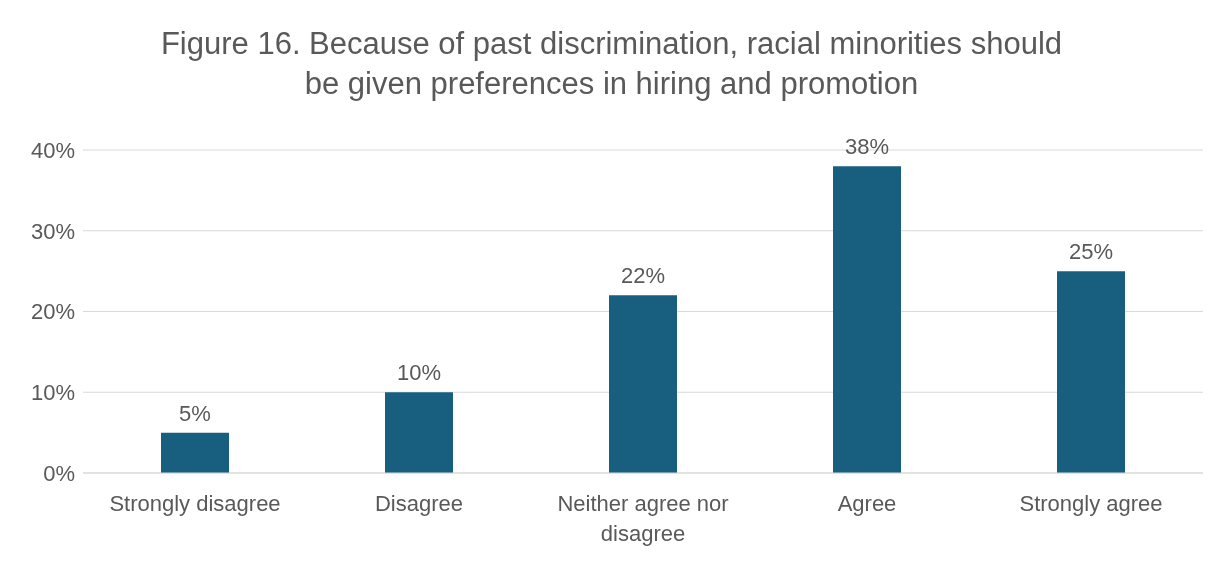 The height and width of the screenshot is (579, 1223). What do you see at coordinates (1091, 503) in the screenshot?
I see `x-tick-label: Strongly agree` at bounding box center [1091, 503].